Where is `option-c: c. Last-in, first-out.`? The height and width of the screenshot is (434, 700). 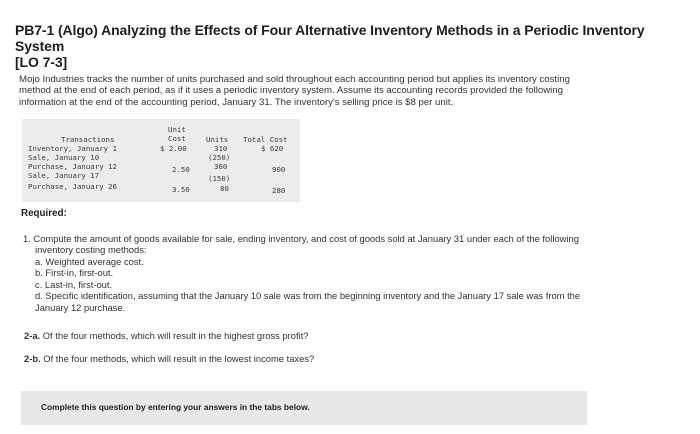 option-c: c. Last-in, first-out. is located at coordinates (74, 284).